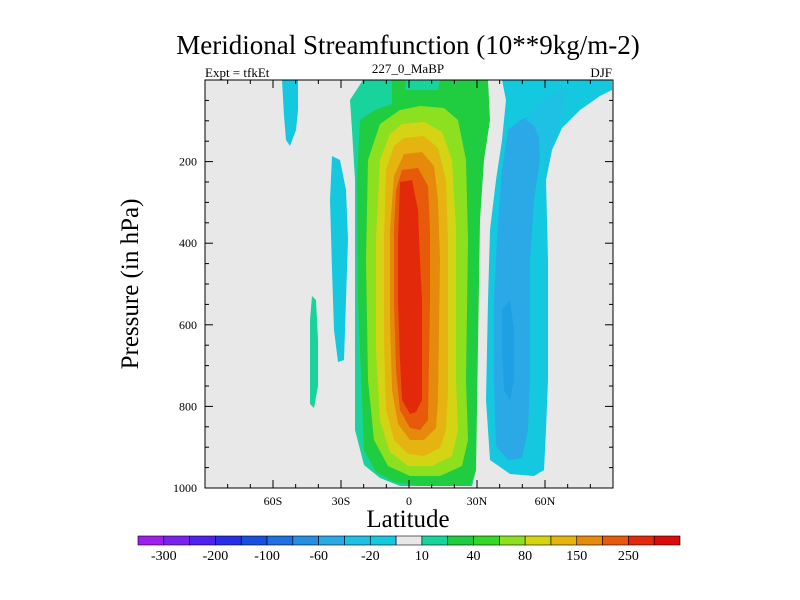  Describe the element at coordinates (315, 244) in the screenshot. I see `southern-patches` at that location.